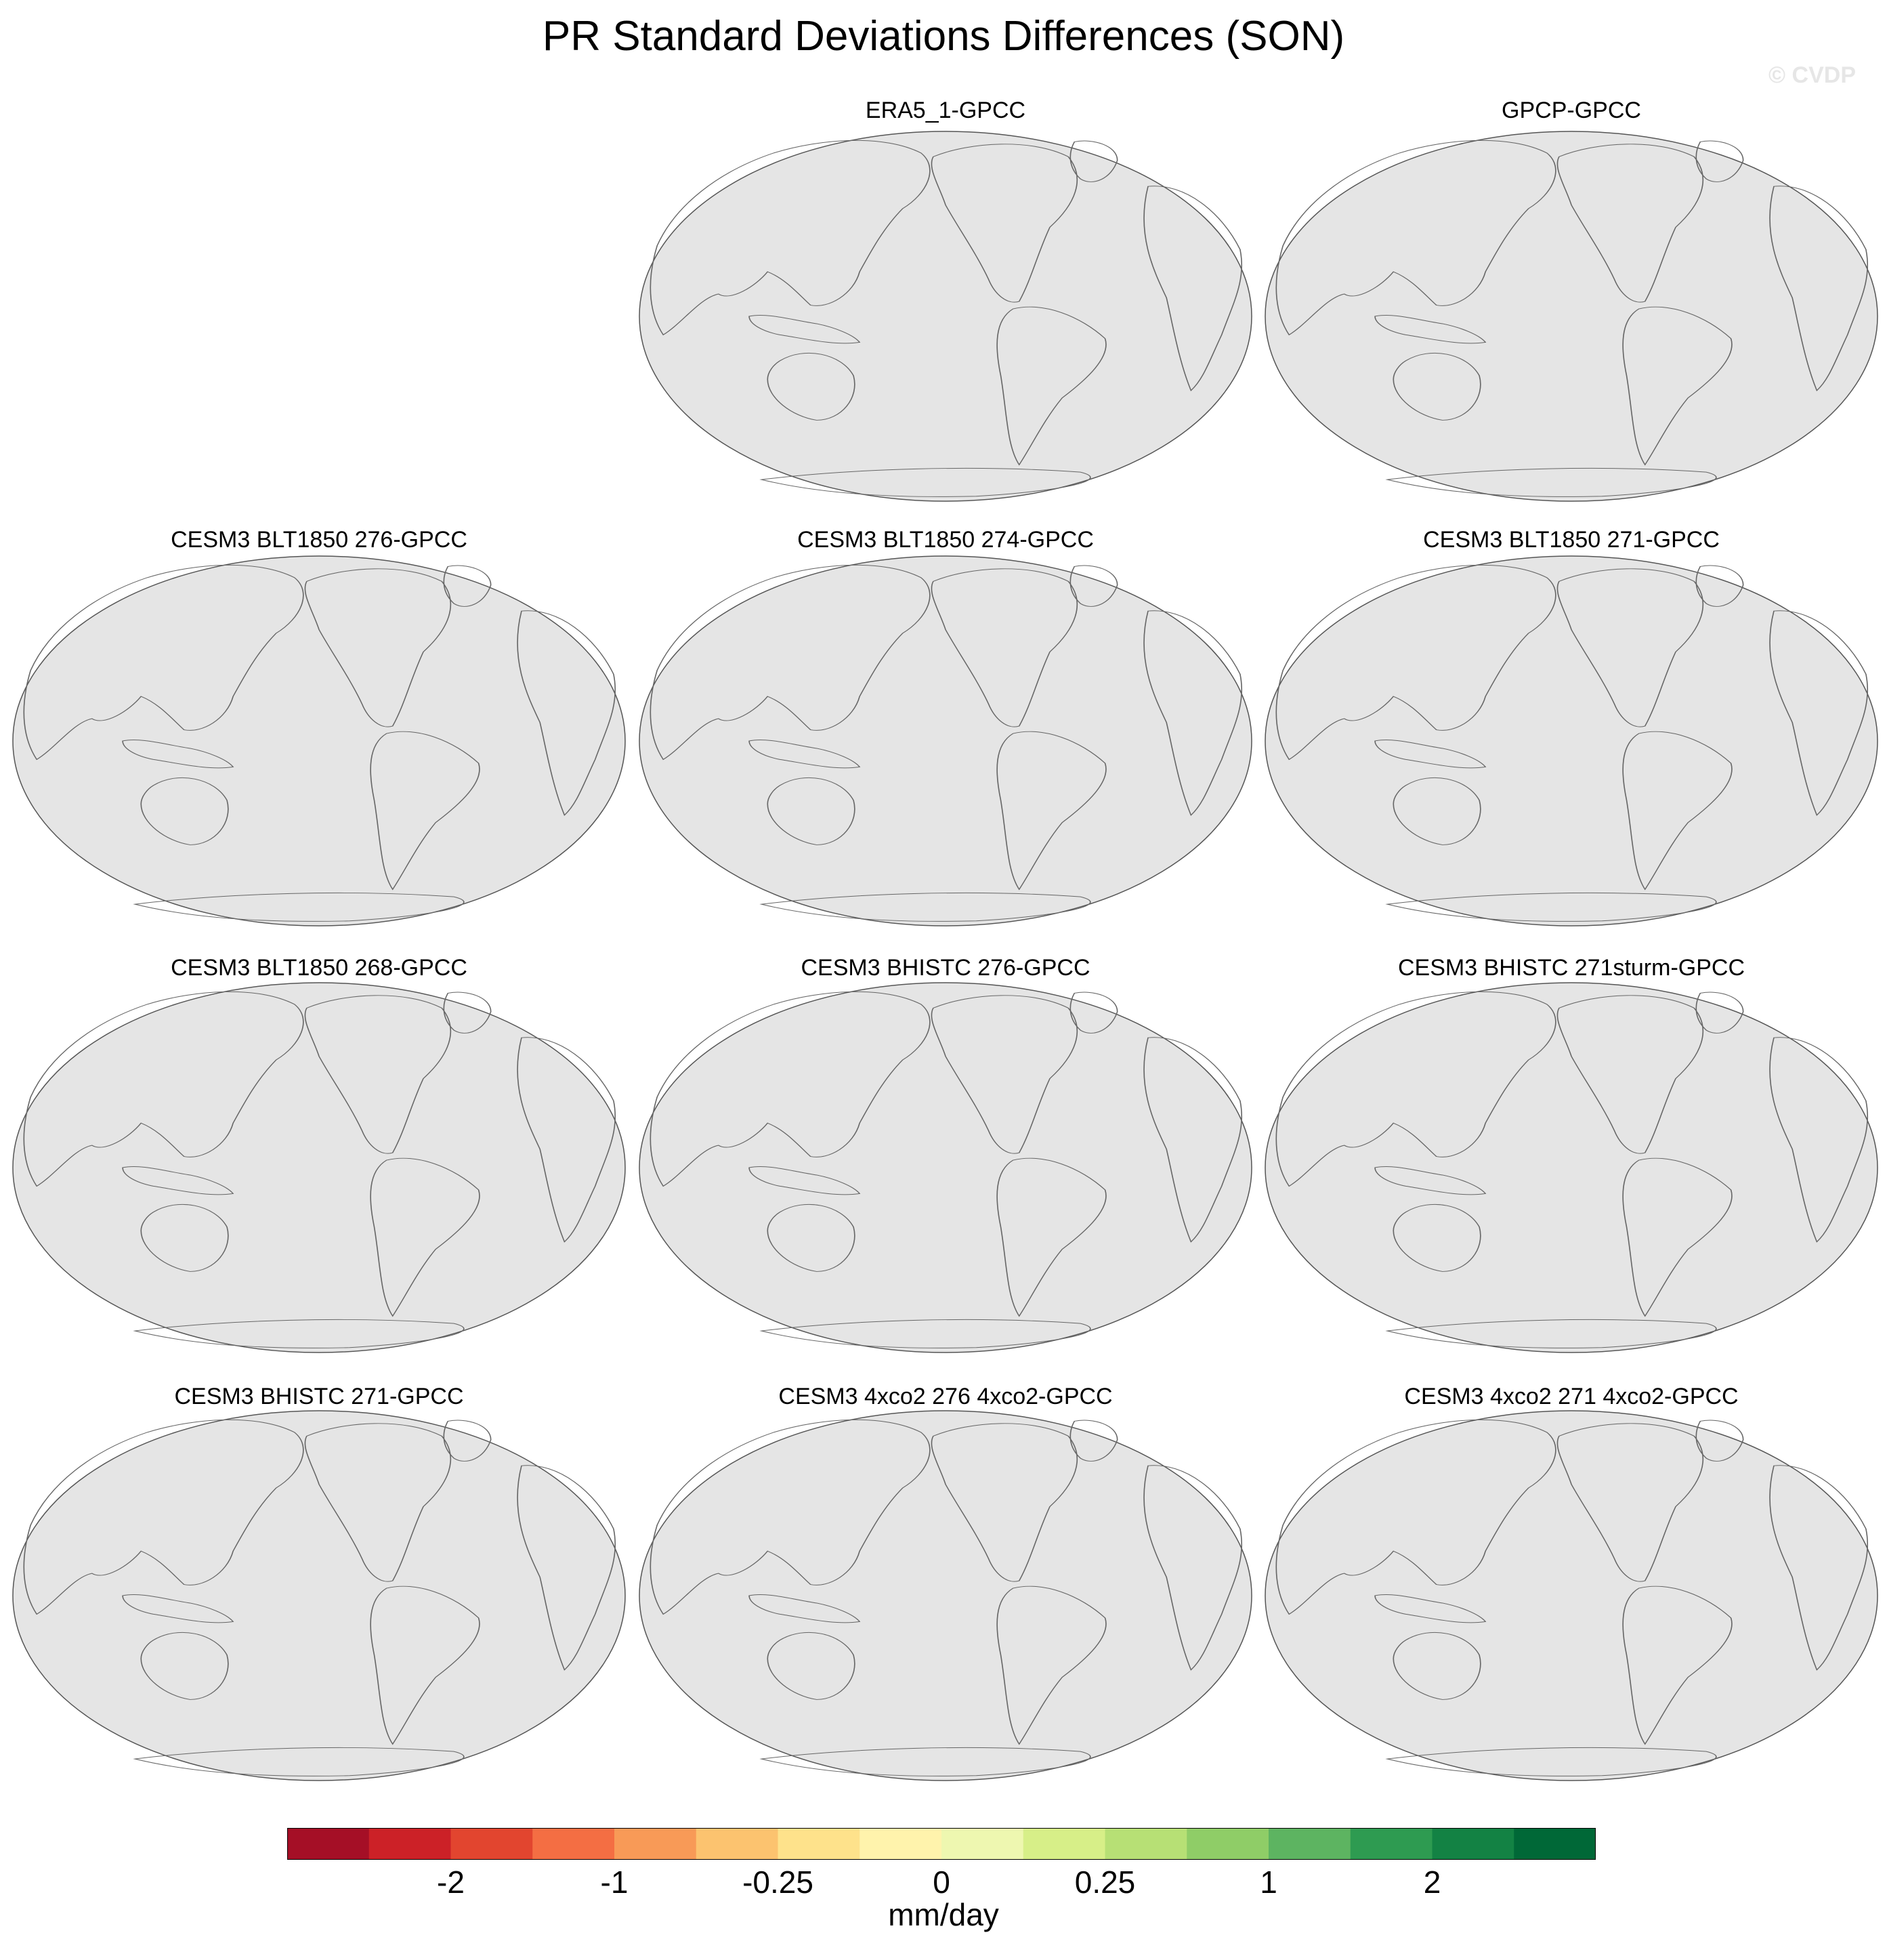  I want to click on colorbar-tick-label: -1, so click(615, 1882).